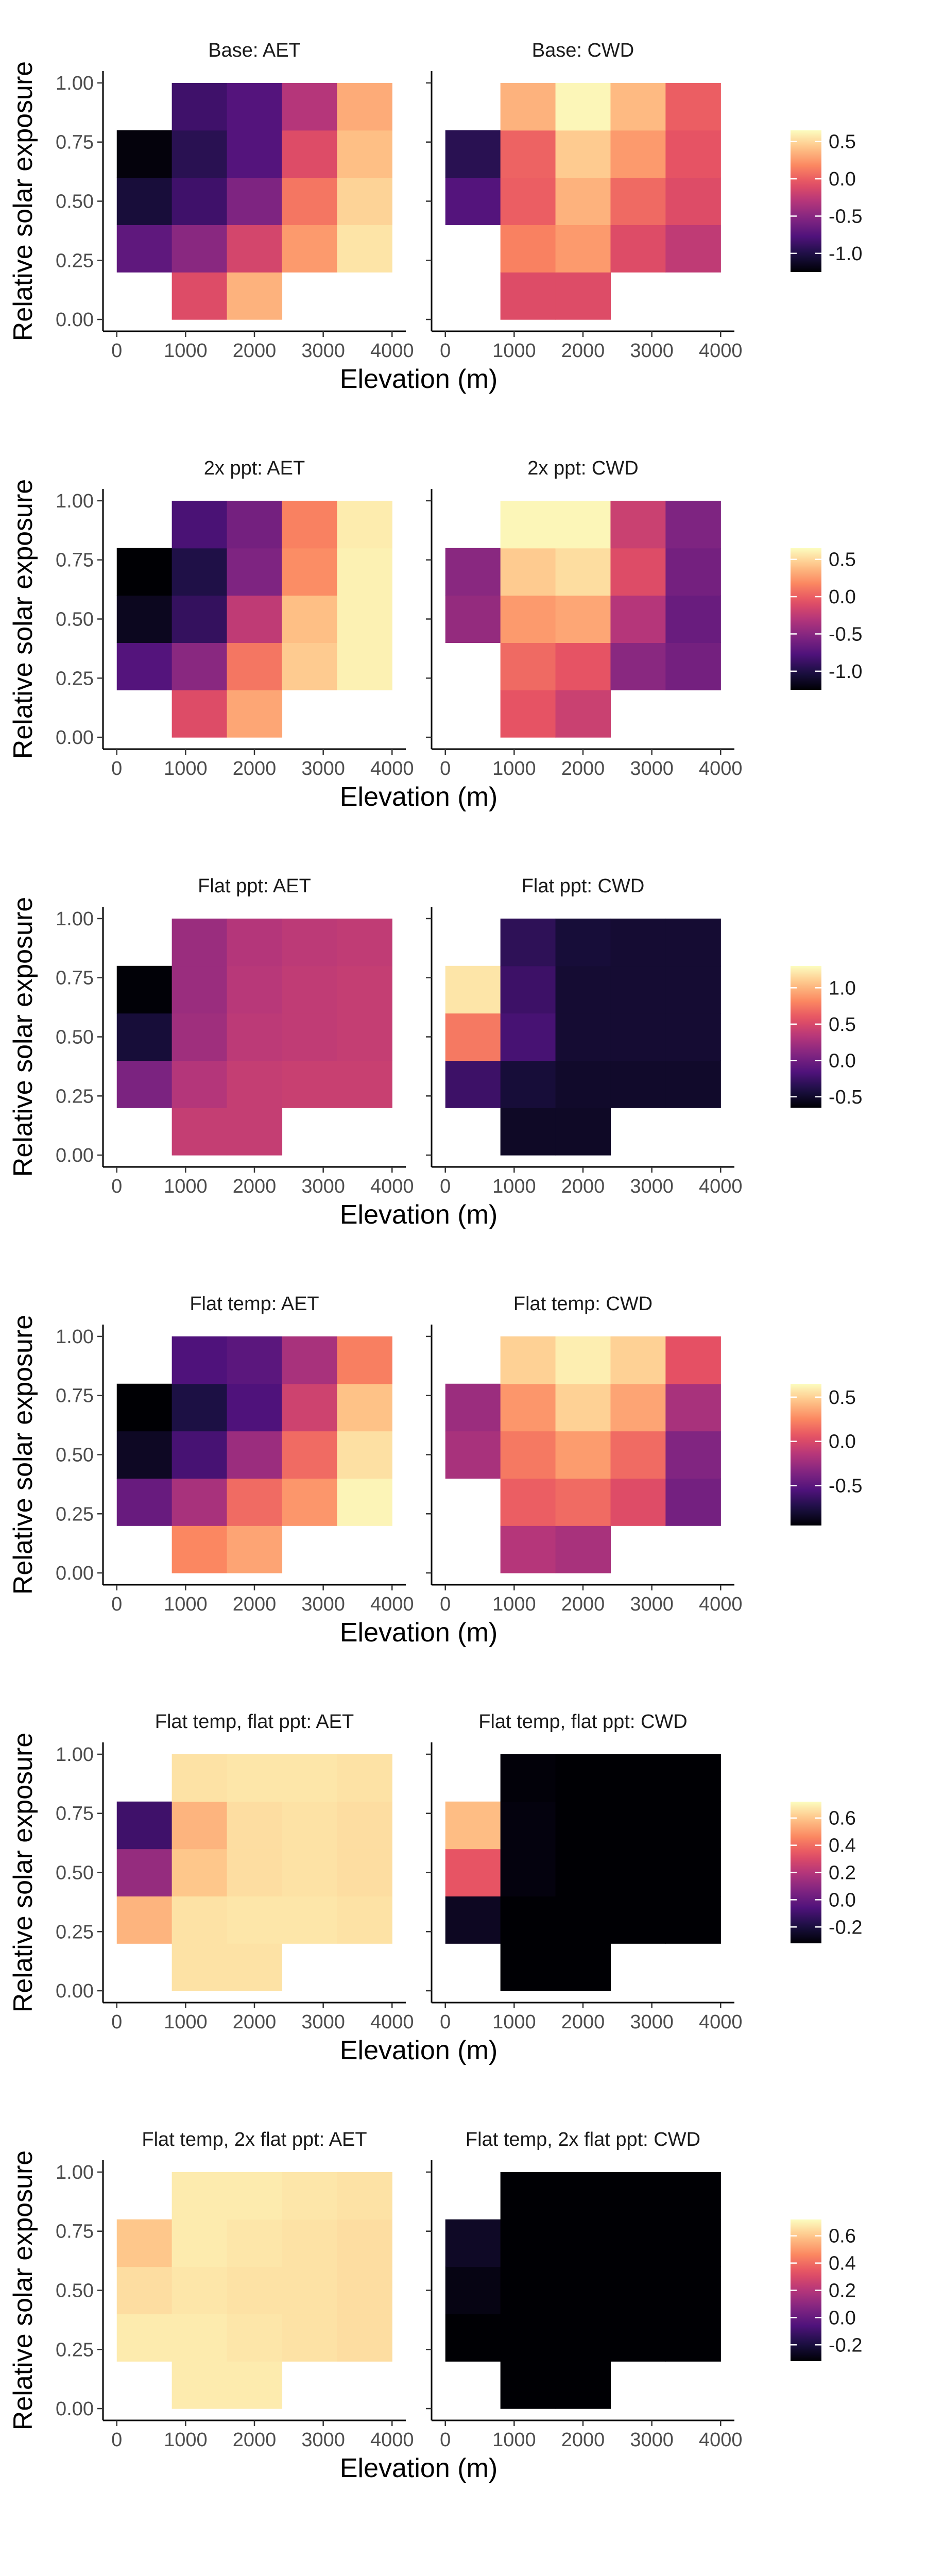 Image resolution: width=927 pixels, height=2576 pixels. What do you see at coordinates (842, 1025) in the screenshot?
I see `colorbar-tick-label: 0.5` at bounding box center [842, 1025].